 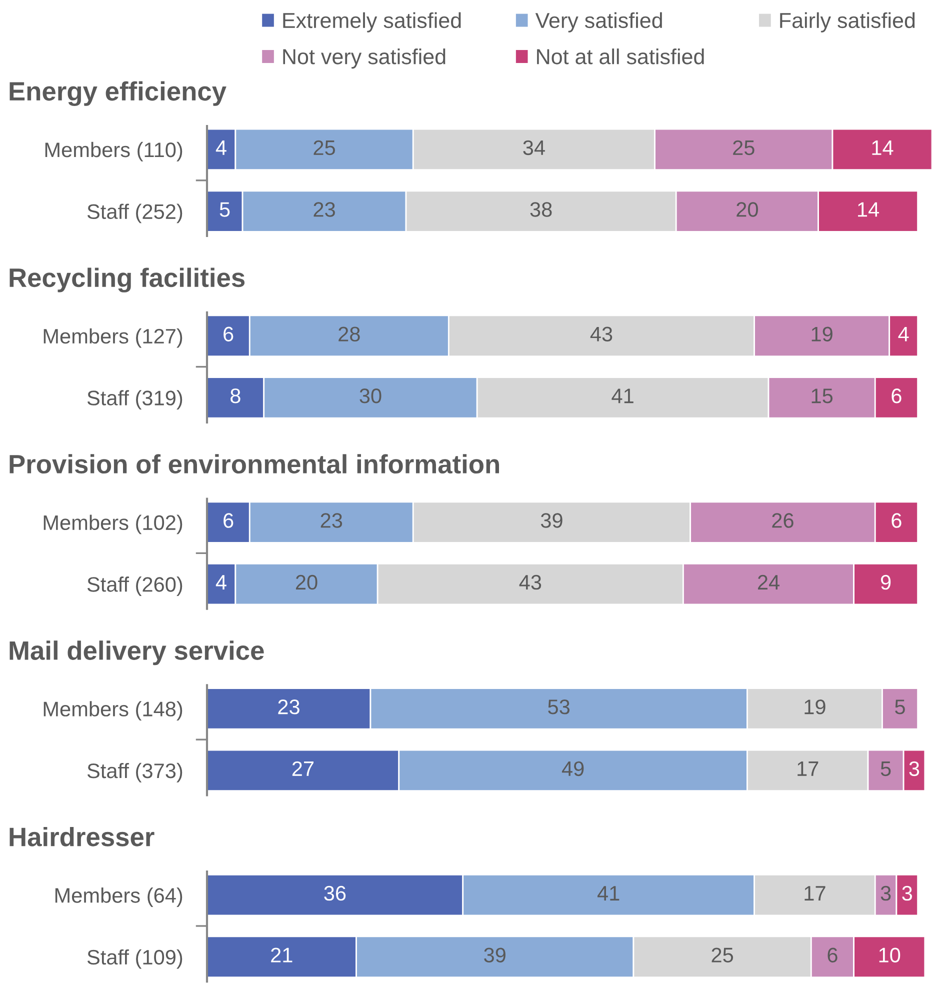 What do you see at coordinates (822, 396) in the screenshot?
I see `data-label: 15` at bounding box center [822, 396].